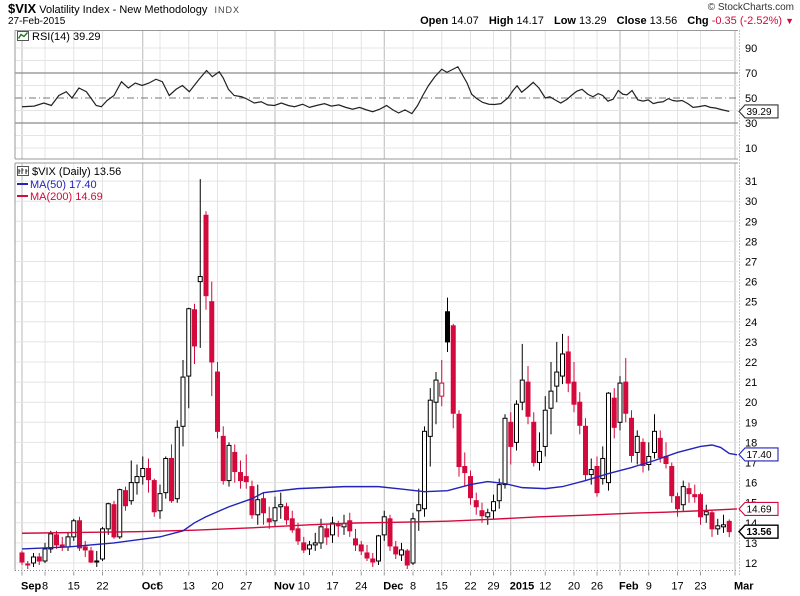 This screenshot has height=596, width=800. Describe the element at coordinates (751, 74) in the screenshot. I see `rsi-axis-label: 70` at that location.